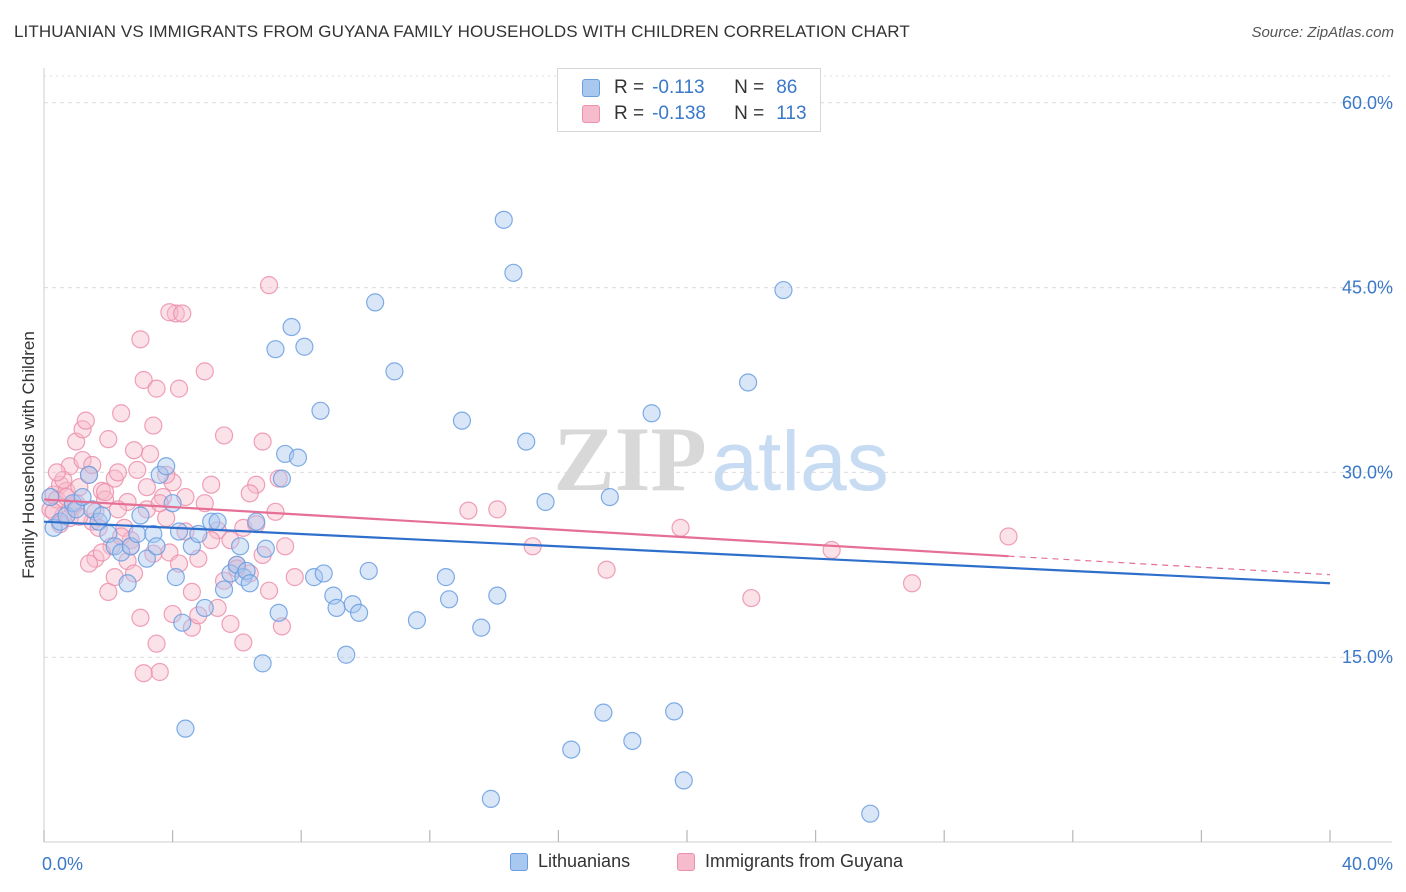  I want to click on y-tick-label: 30.0%, so click(1367, 472).